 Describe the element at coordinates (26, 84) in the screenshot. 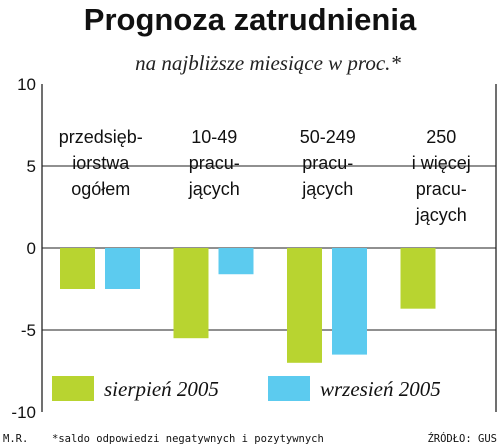

I see `y-tick-label: 10` at that location.